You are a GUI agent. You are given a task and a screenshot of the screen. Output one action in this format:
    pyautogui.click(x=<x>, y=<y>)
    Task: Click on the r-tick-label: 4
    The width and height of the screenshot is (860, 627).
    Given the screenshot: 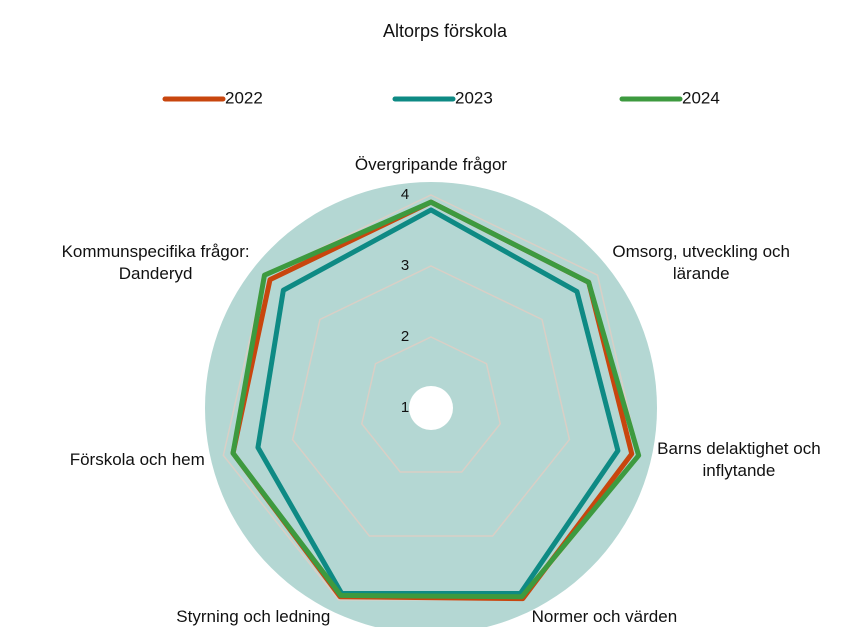 What is the action you would take?
    pyautogui.click(x=405, y=194)
    